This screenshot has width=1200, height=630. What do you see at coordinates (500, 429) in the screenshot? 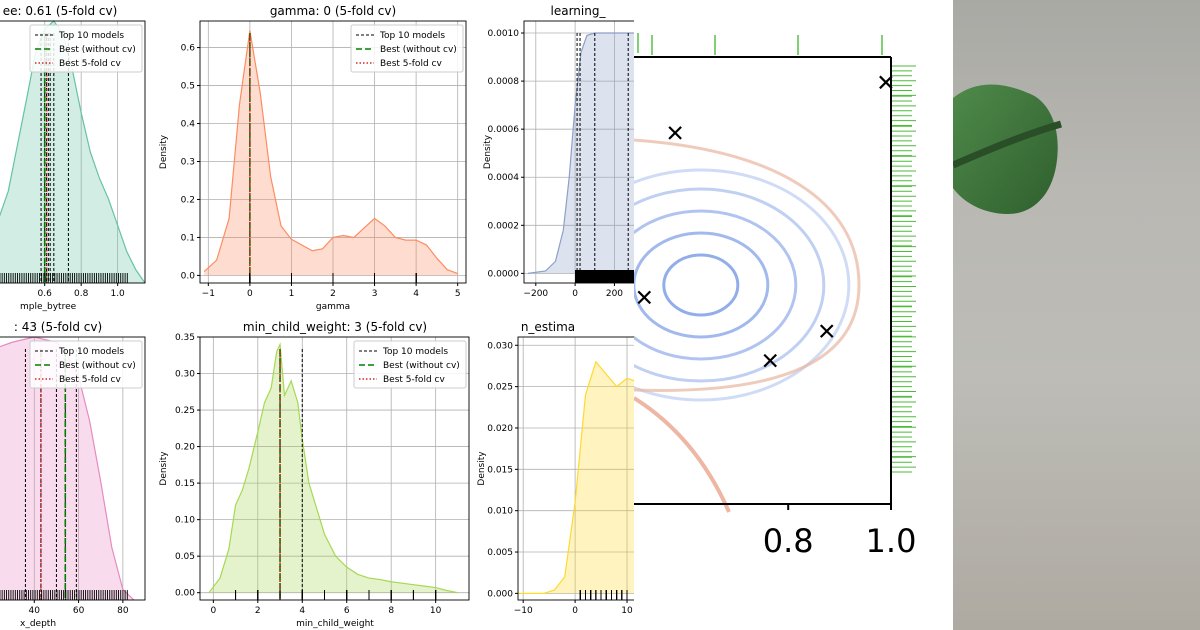
I see `y-tick-label: 0.020` at bounding box center [500, 429].